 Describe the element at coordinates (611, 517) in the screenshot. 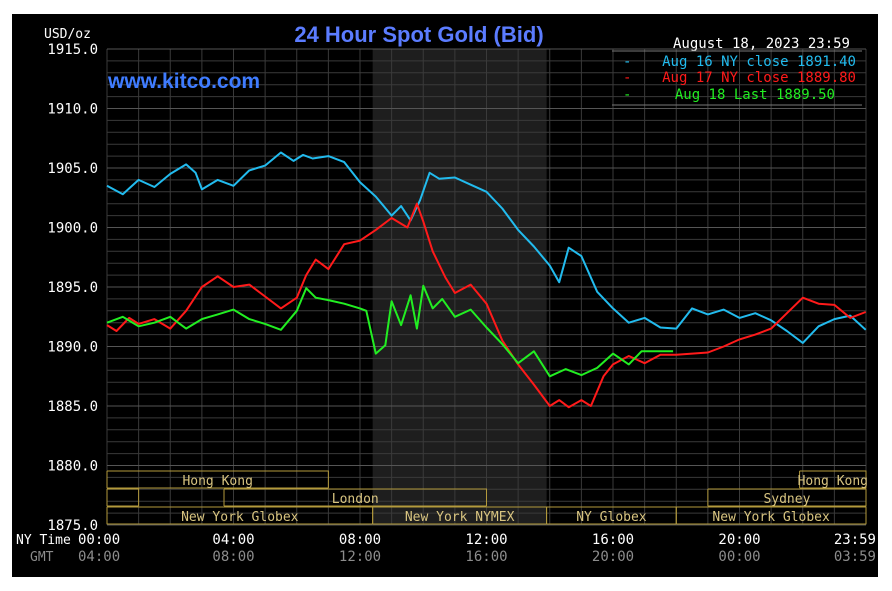

I see `session-label: NY Globex` at that location.